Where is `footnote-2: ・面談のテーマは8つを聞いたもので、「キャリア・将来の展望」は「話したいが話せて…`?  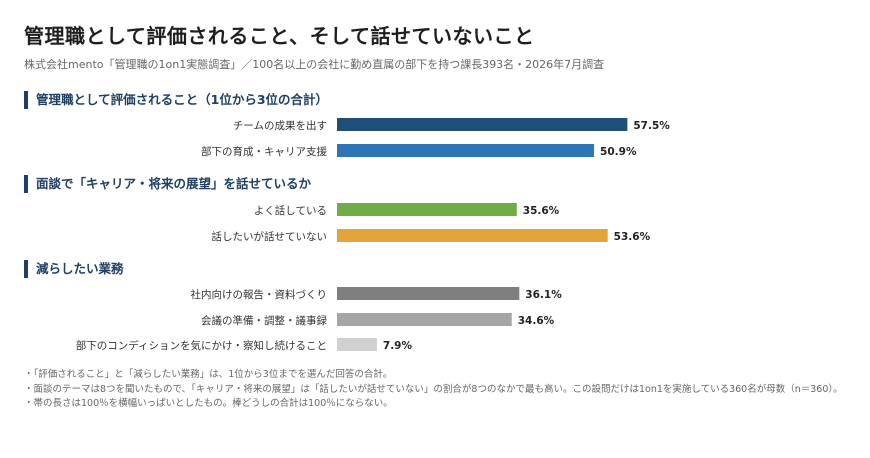 footnote-2: ・面談のテーマは8つを聞いたもので、「キャリア・将来の展望」は「話したいが話せて… is located at coordinates (433, 389).